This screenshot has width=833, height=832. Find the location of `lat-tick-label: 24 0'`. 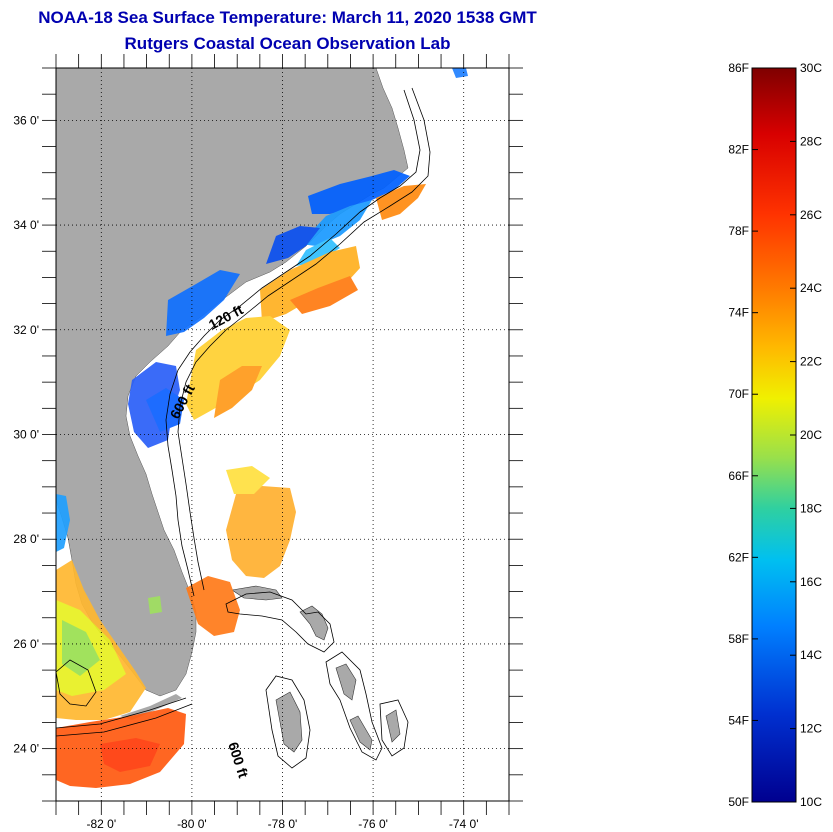

lat-tick-label: 24 0' is located at coordinates (26, 749).